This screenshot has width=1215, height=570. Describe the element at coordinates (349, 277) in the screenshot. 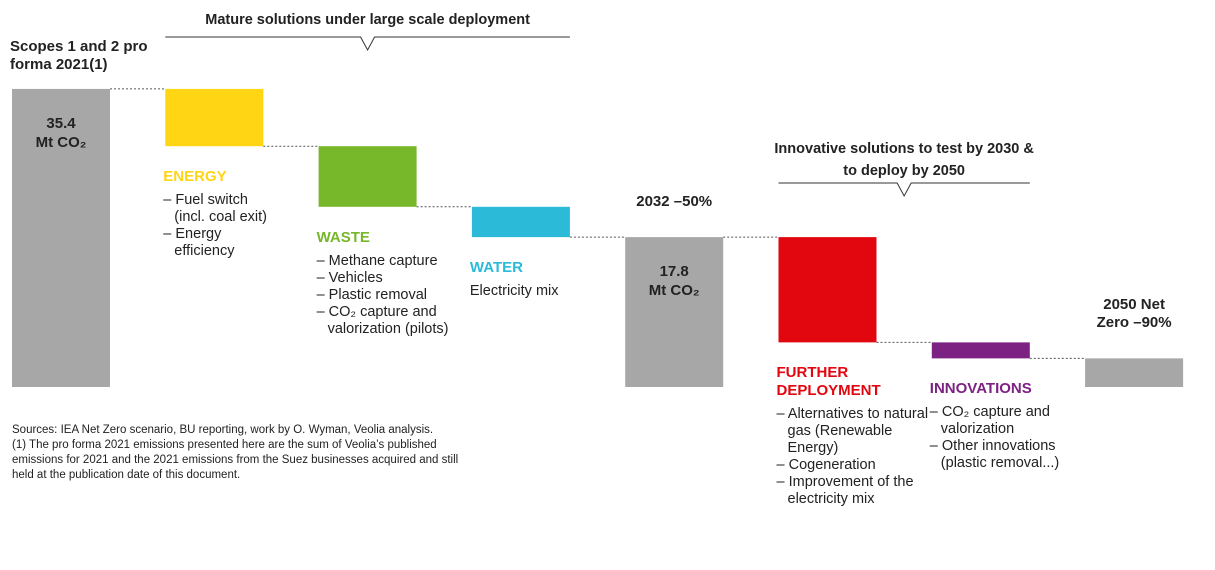

I see `note: – Vehicles` at that location.